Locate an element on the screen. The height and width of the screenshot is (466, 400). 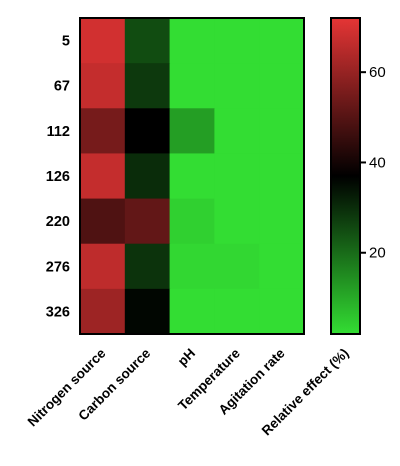
colorbar-tick-label: 20 is located at coordinates (377, 253).